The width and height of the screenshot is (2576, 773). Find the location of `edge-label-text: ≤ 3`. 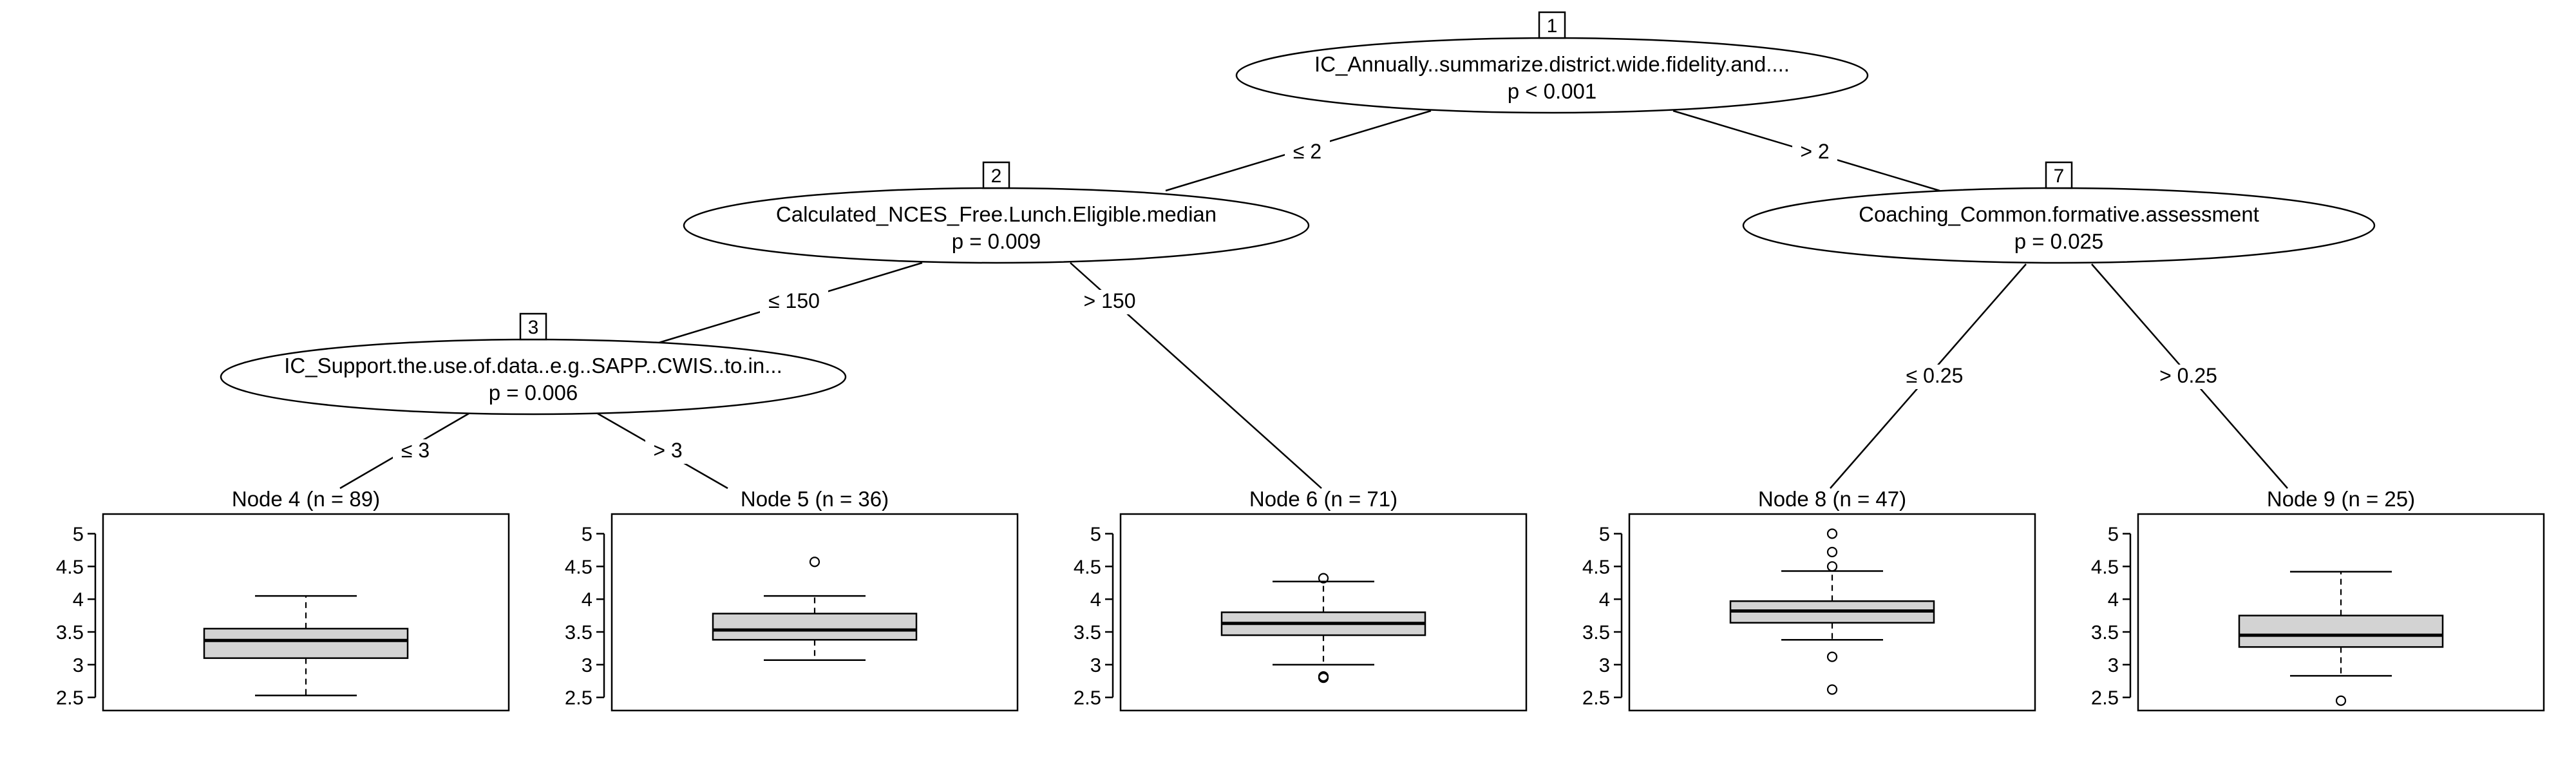

edge-label-text: ≤ 3 is located at coordinates (415, 450).